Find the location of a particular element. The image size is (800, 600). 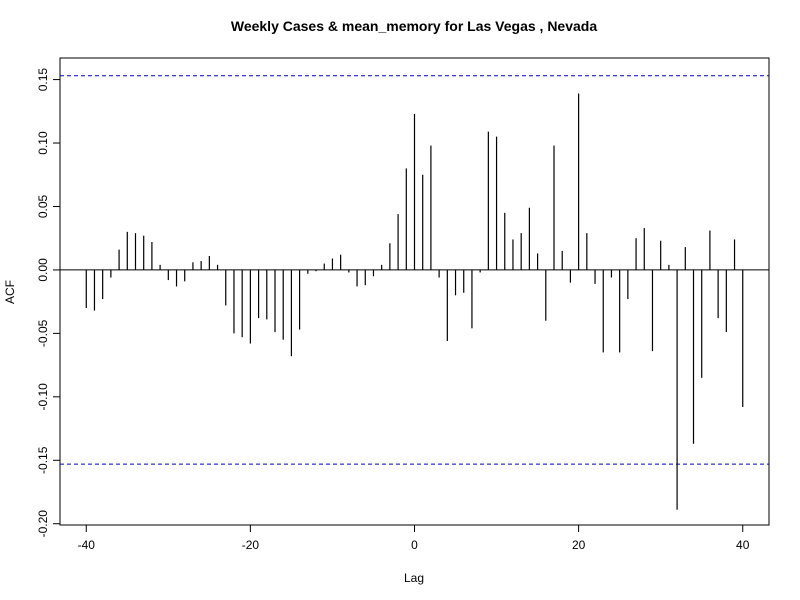

y-tick-label: 0.00 is located at coordinates (43, 270).